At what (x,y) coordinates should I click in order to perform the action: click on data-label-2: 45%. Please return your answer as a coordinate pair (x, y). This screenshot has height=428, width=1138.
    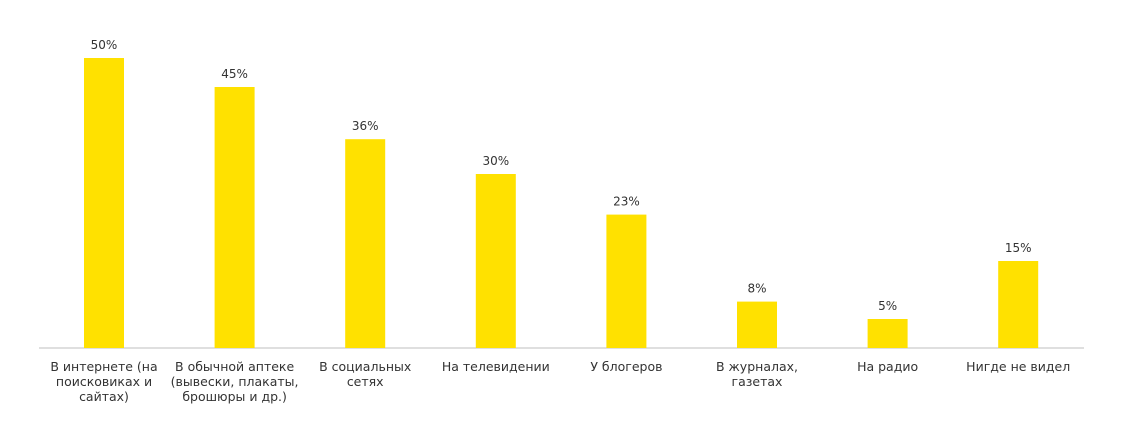
    Looking at the image, I should click on (234, 74).